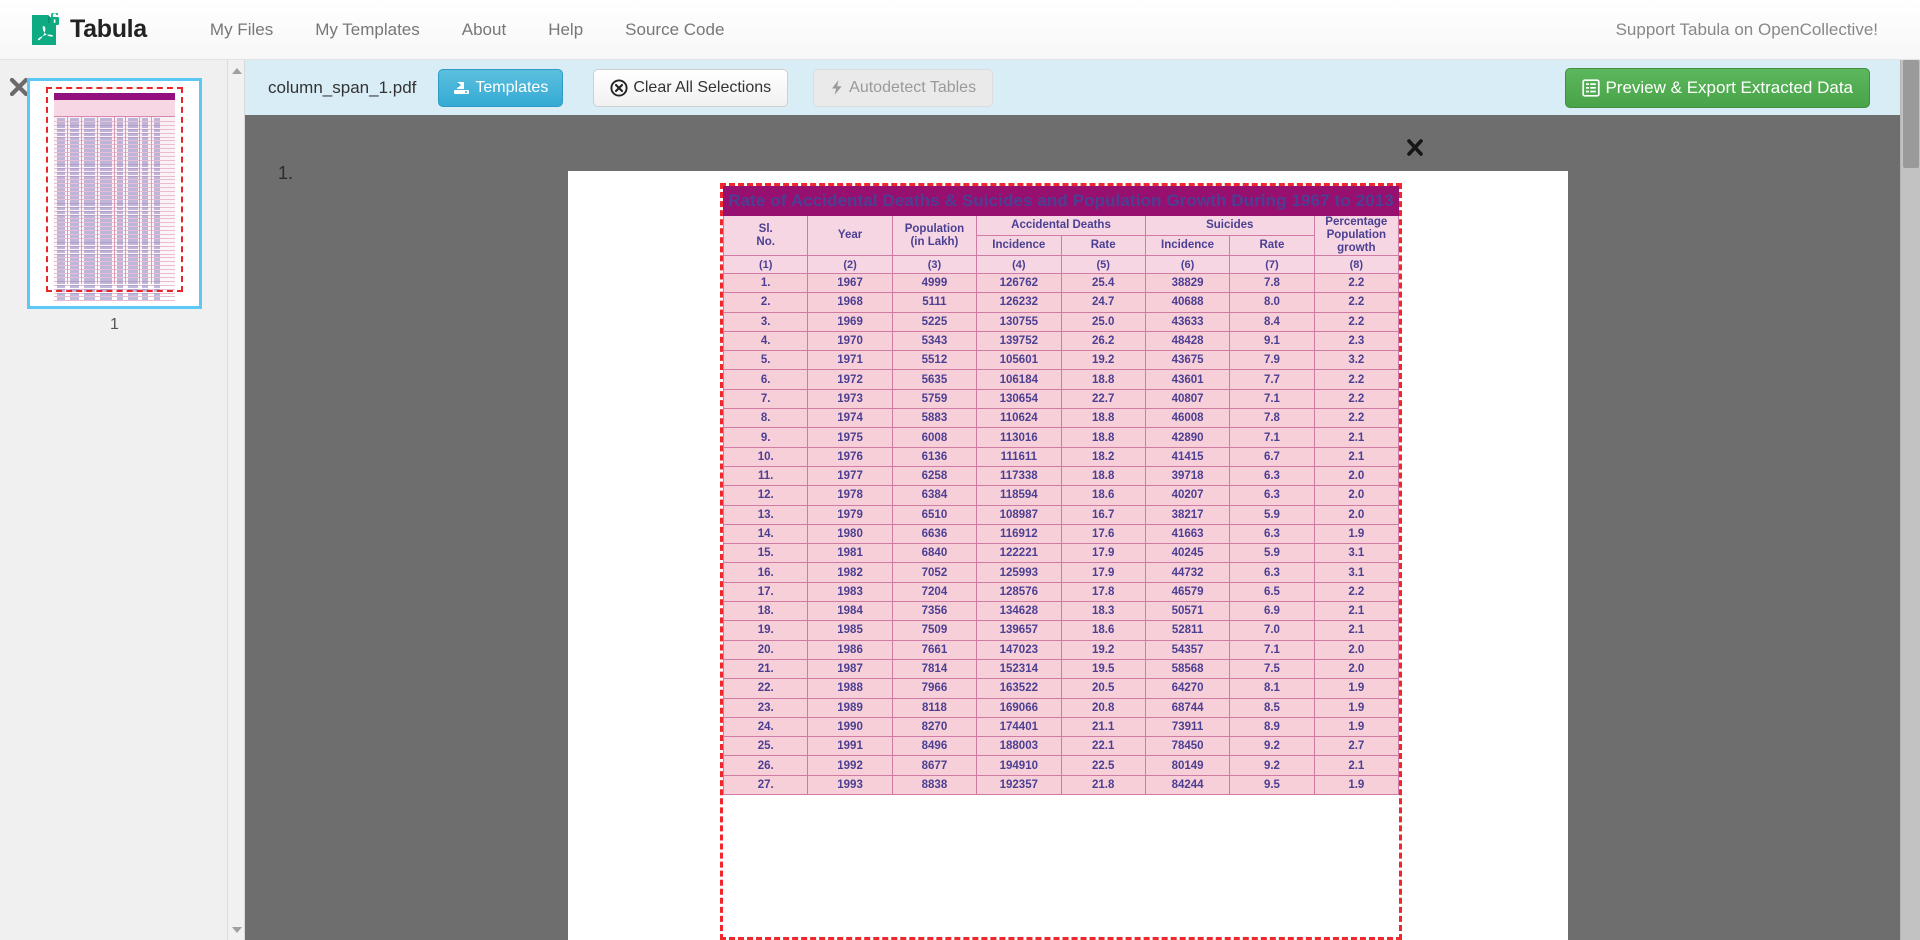  Describe the element at coordinates (1187, 785) in the screenshot. I see `table-cell: 84244` at that location.